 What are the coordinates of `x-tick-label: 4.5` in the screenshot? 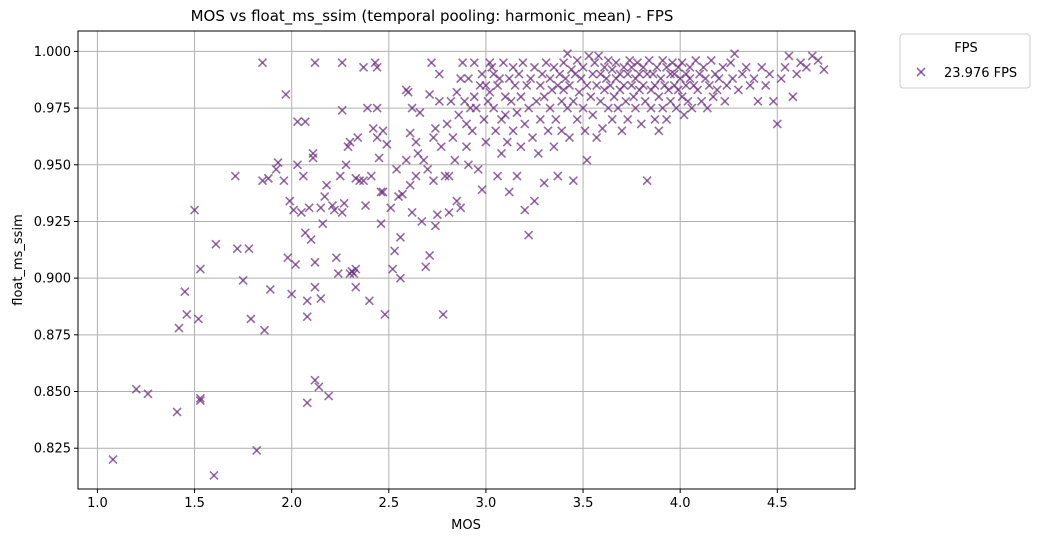 It's located at (777, 503).